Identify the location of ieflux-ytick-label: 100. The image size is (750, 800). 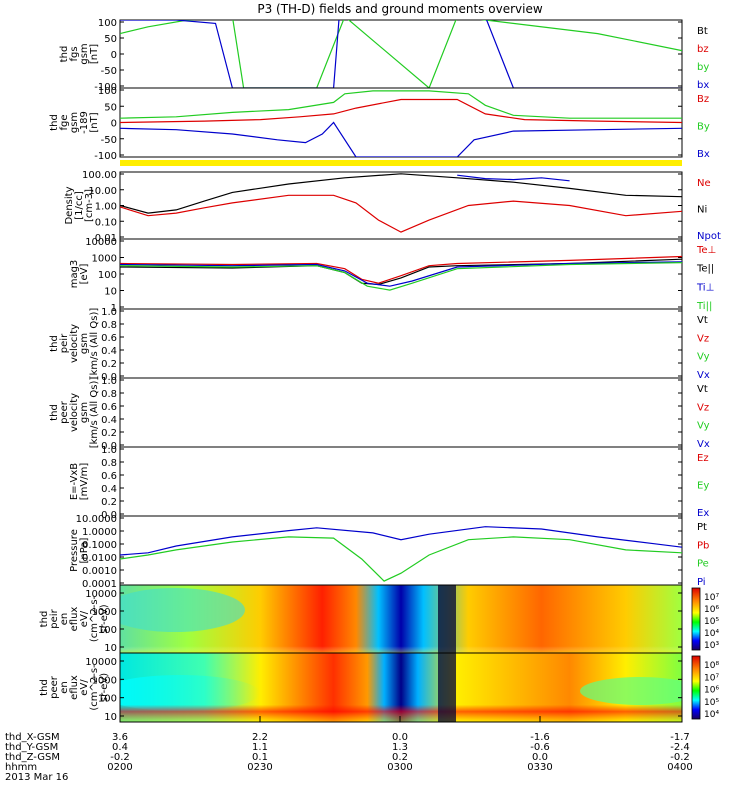
(107, 630).